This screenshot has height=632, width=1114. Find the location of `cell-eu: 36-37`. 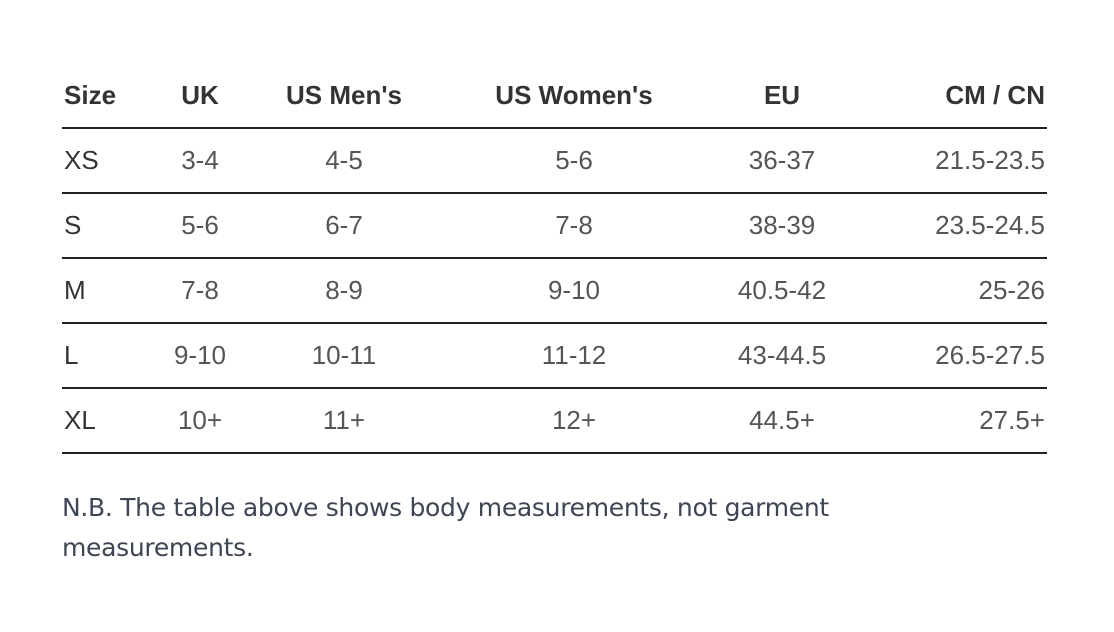

cell-eu: 36-37 is located at coordinates (782, 161).